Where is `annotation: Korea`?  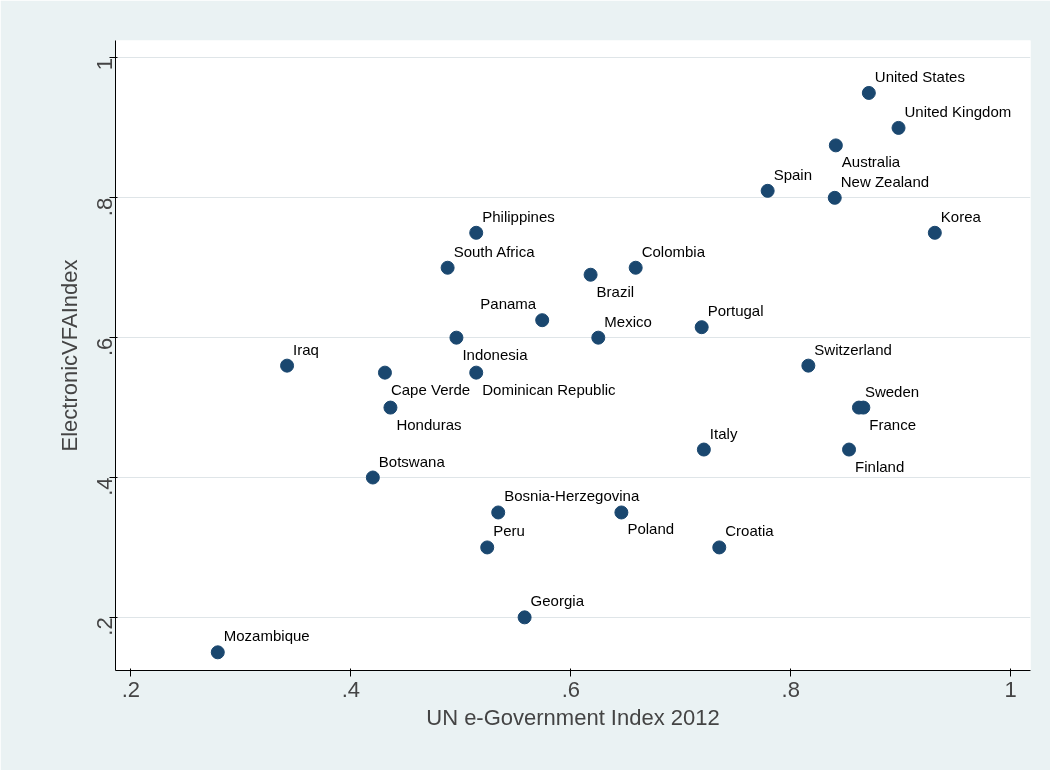 annotation: Korea is located at coordinates (961, 216).